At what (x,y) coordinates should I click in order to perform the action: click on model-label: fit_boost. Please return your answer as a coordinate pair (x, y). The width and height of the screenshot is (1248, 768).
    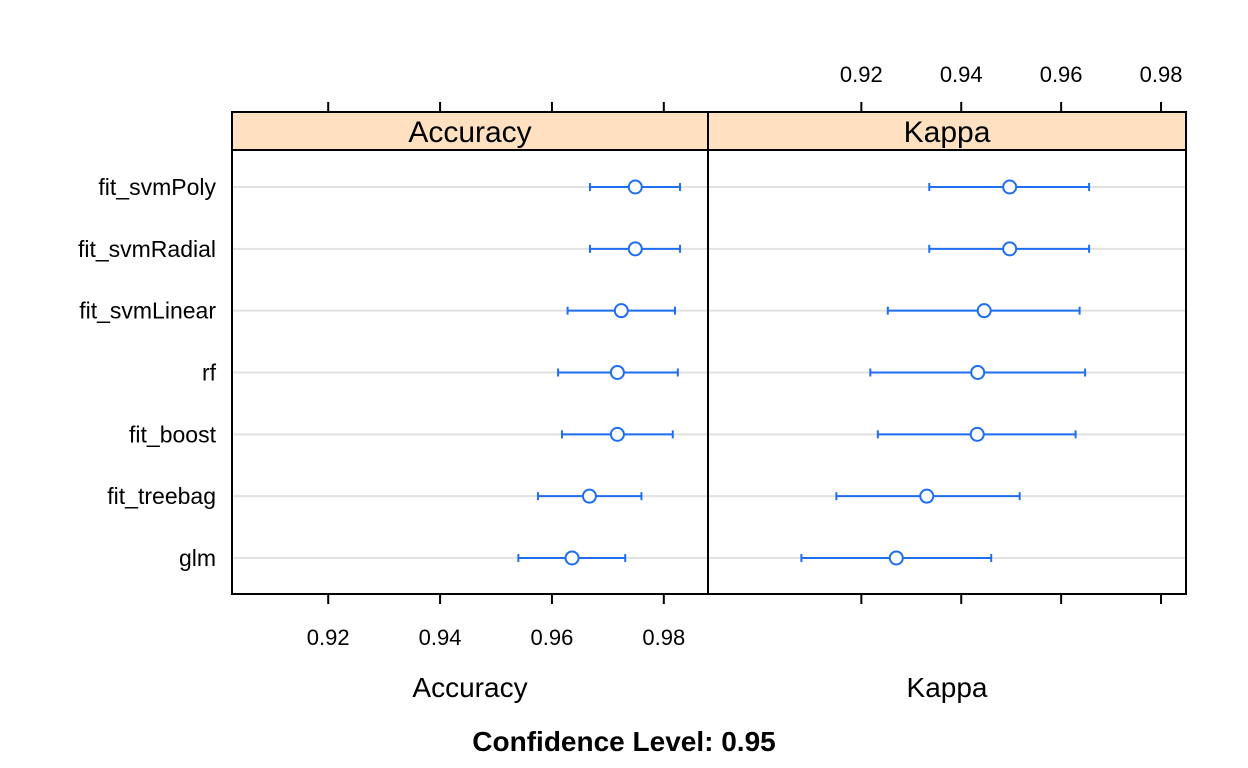
    Looking at the image, I should click on (173, 434).